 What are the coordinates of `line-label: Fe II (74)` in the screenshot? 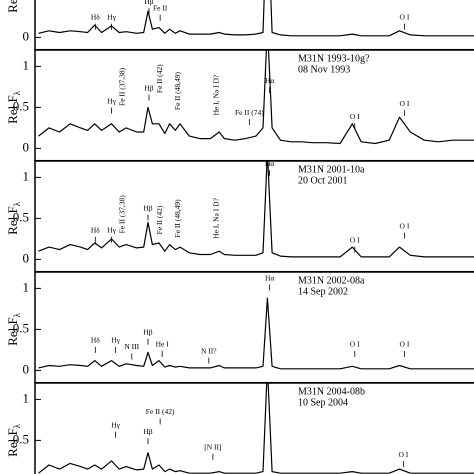 It's located at (249, 112).